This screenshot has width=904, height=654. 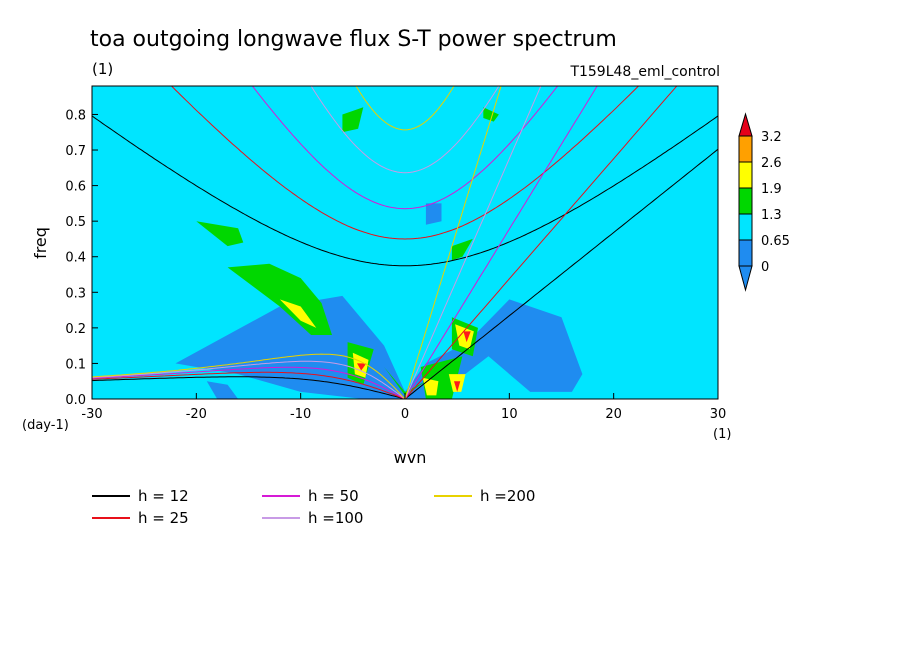 I want to click on colorbar-level-label: 0, so click(x=765, y=267).